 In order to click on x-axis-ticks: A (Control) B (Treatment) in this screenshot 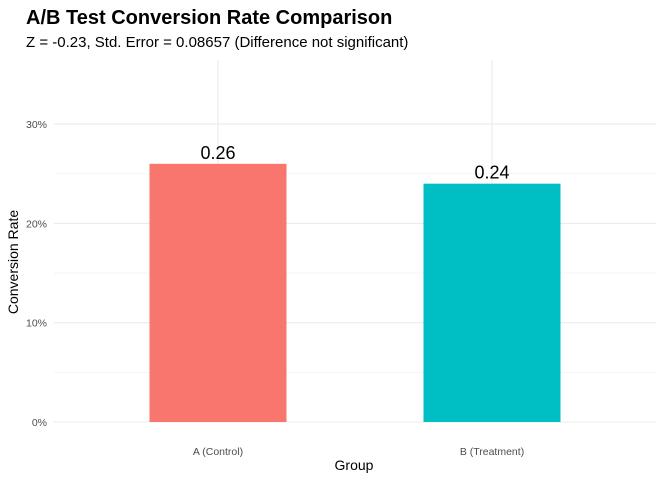, I will do `click(358, 452)`.